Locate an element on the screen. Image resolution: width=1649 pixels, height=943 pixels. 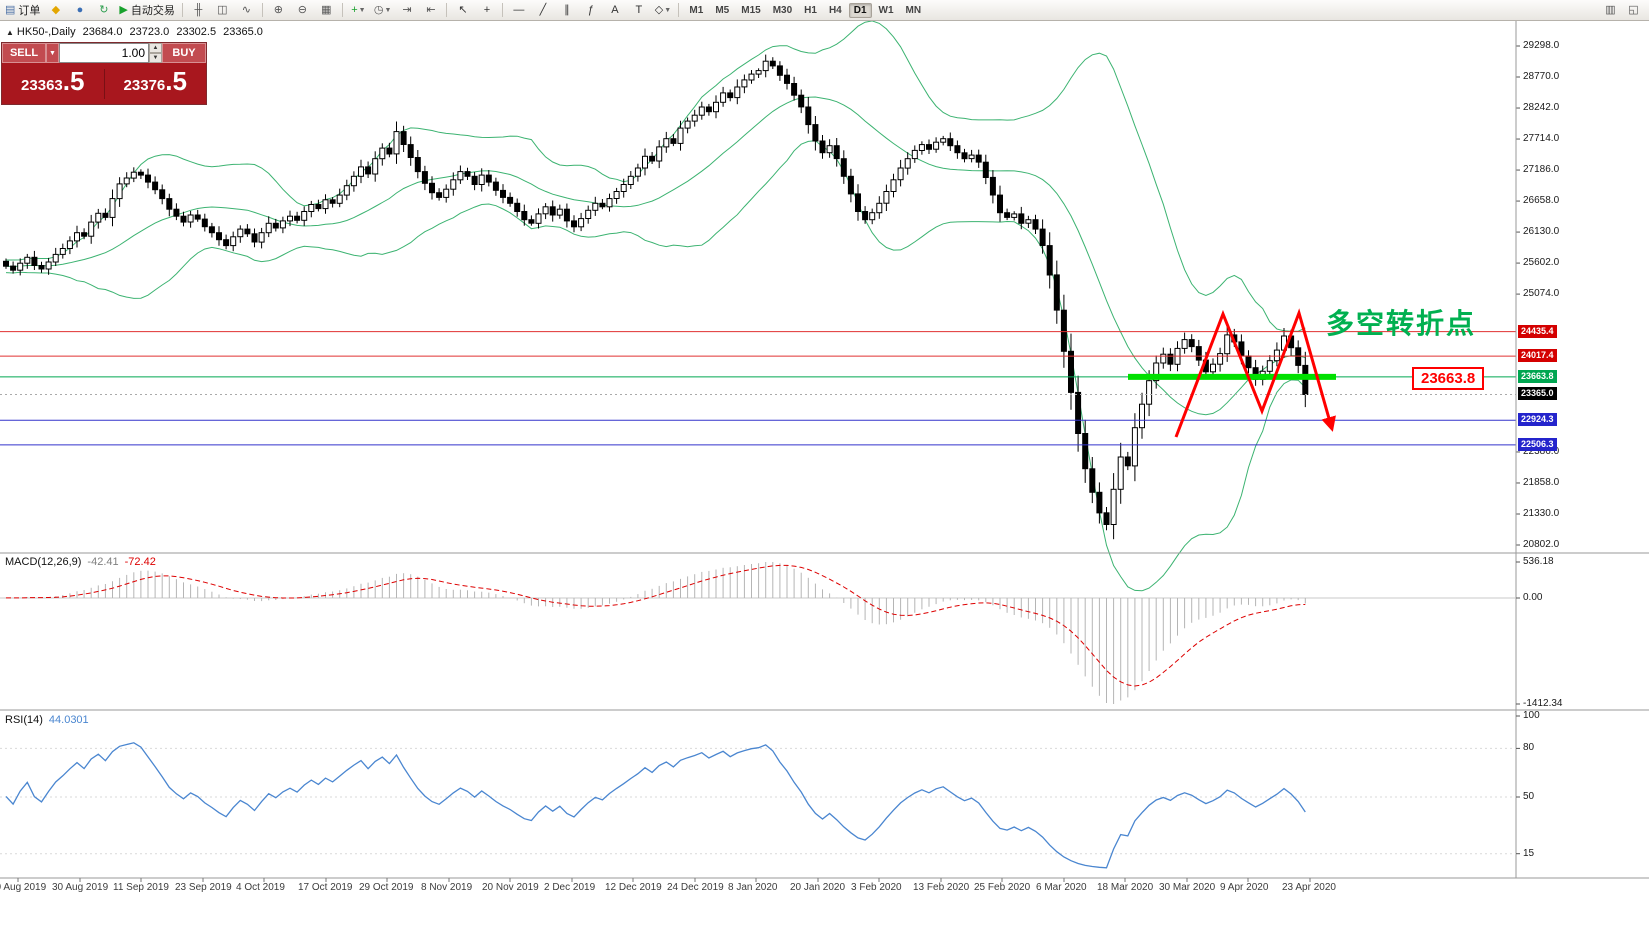
price-tick: 26130.0 is located at coordinates (1541, 231).